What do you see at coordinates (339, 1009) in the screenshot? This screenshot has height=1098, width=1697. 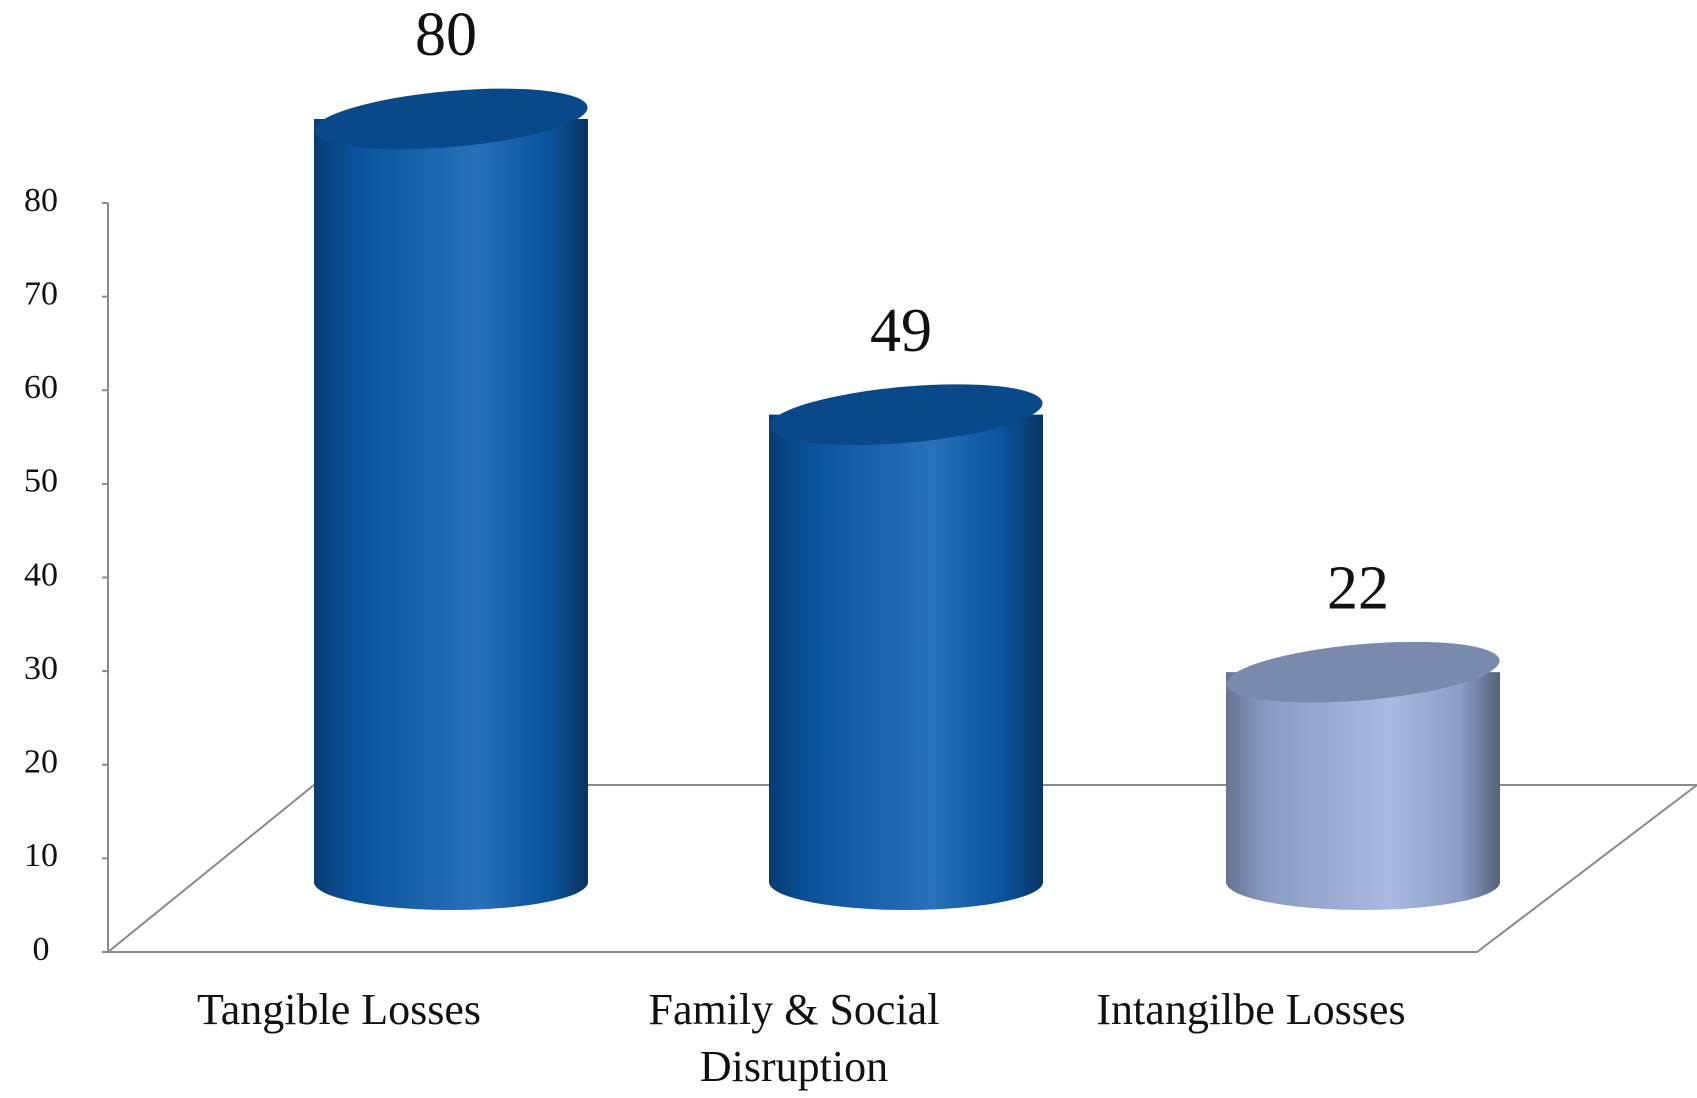 I see `x-tick-label: Tangible Losses` at bounding box center [339, 1009].